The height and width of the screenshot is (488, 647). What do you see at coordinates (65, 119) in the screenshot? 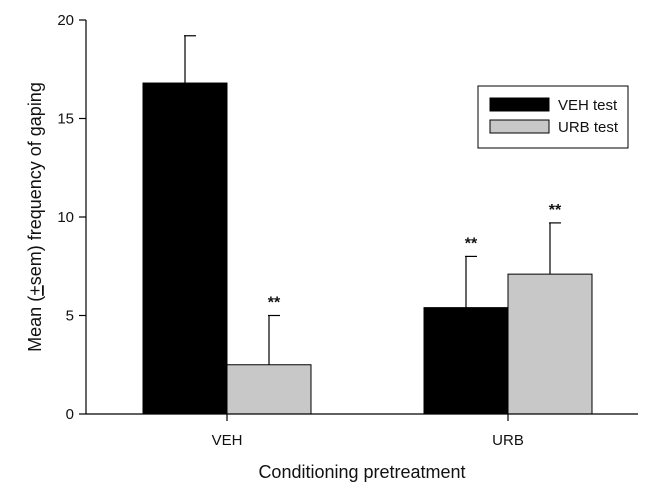
I see `y-tick-label: 15` at bounding box center [65, 119].